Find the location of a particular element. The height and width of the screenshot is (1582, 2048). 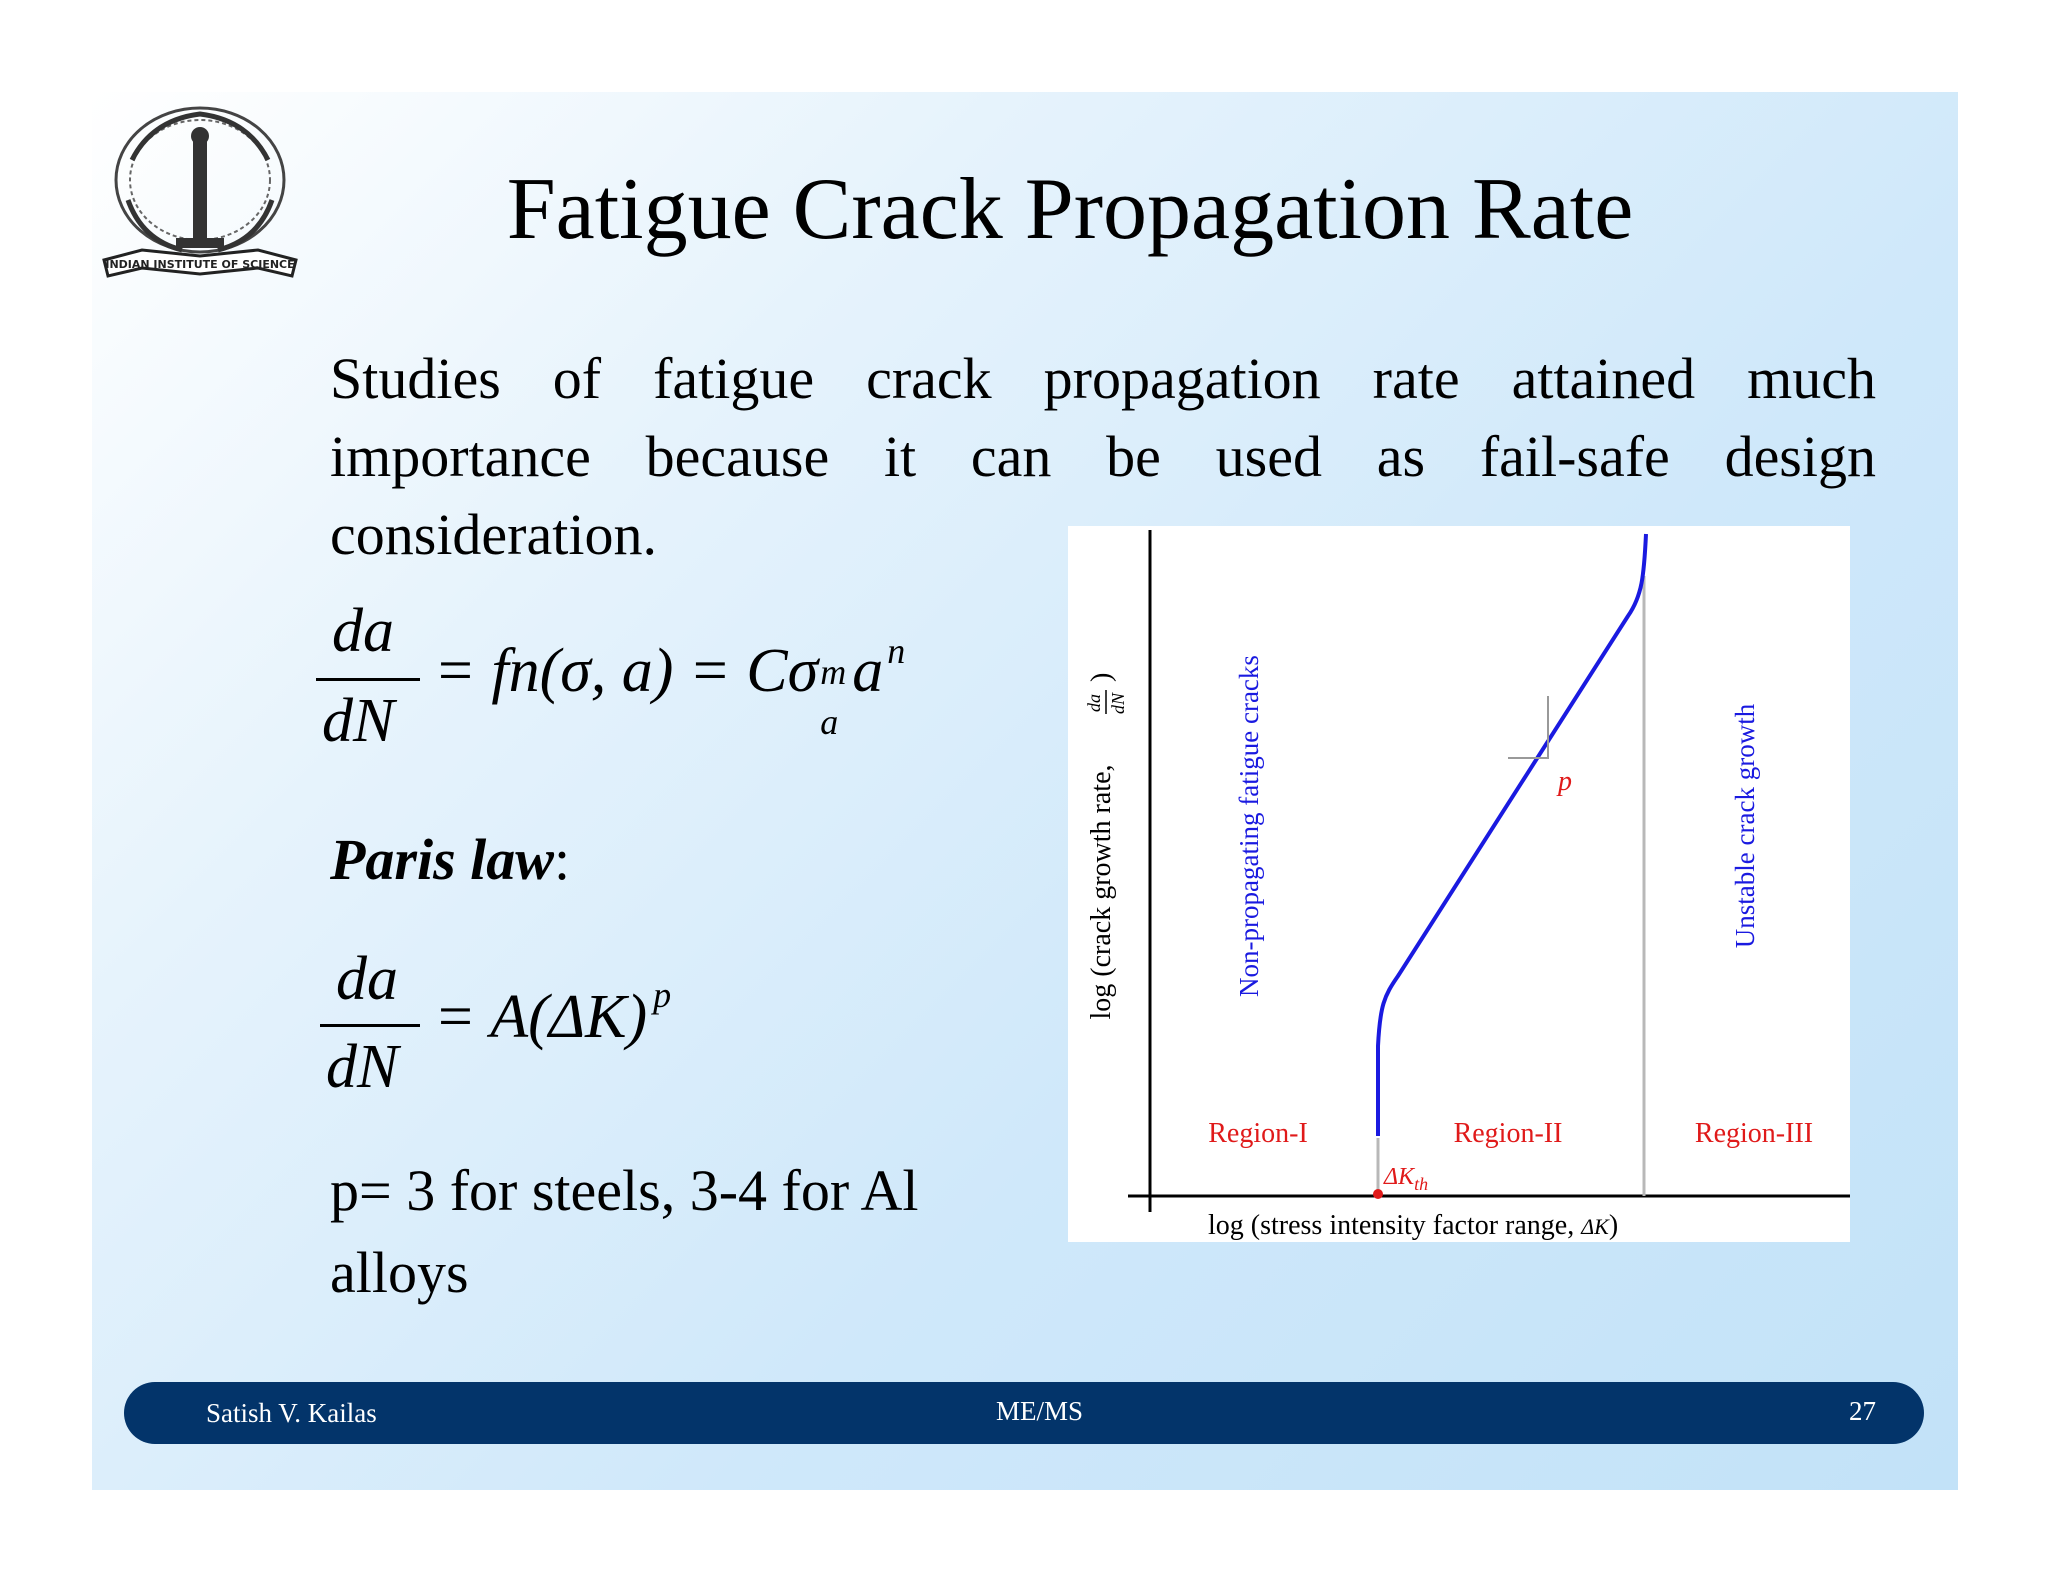

paris-law-label: Paris law is located at coordinates (442, 859).